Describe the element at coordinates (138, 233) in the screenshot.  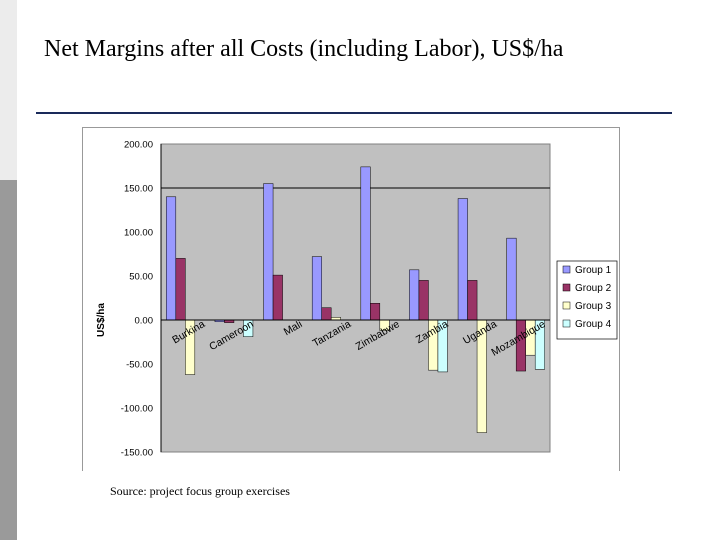
I see `y-tick-label: 100.00` at that location.